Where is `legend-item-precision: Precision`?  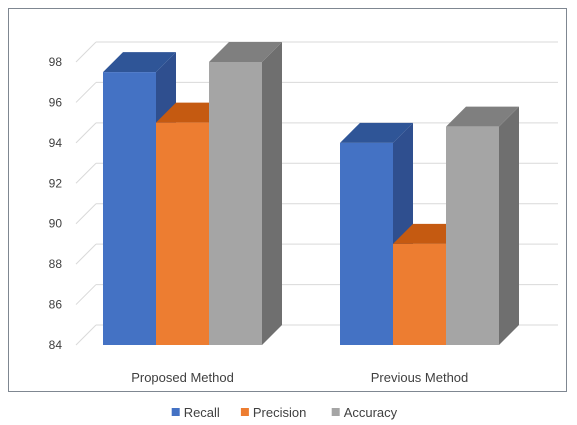 legend-item-precision: Precision is located at coordinates (273, 412).